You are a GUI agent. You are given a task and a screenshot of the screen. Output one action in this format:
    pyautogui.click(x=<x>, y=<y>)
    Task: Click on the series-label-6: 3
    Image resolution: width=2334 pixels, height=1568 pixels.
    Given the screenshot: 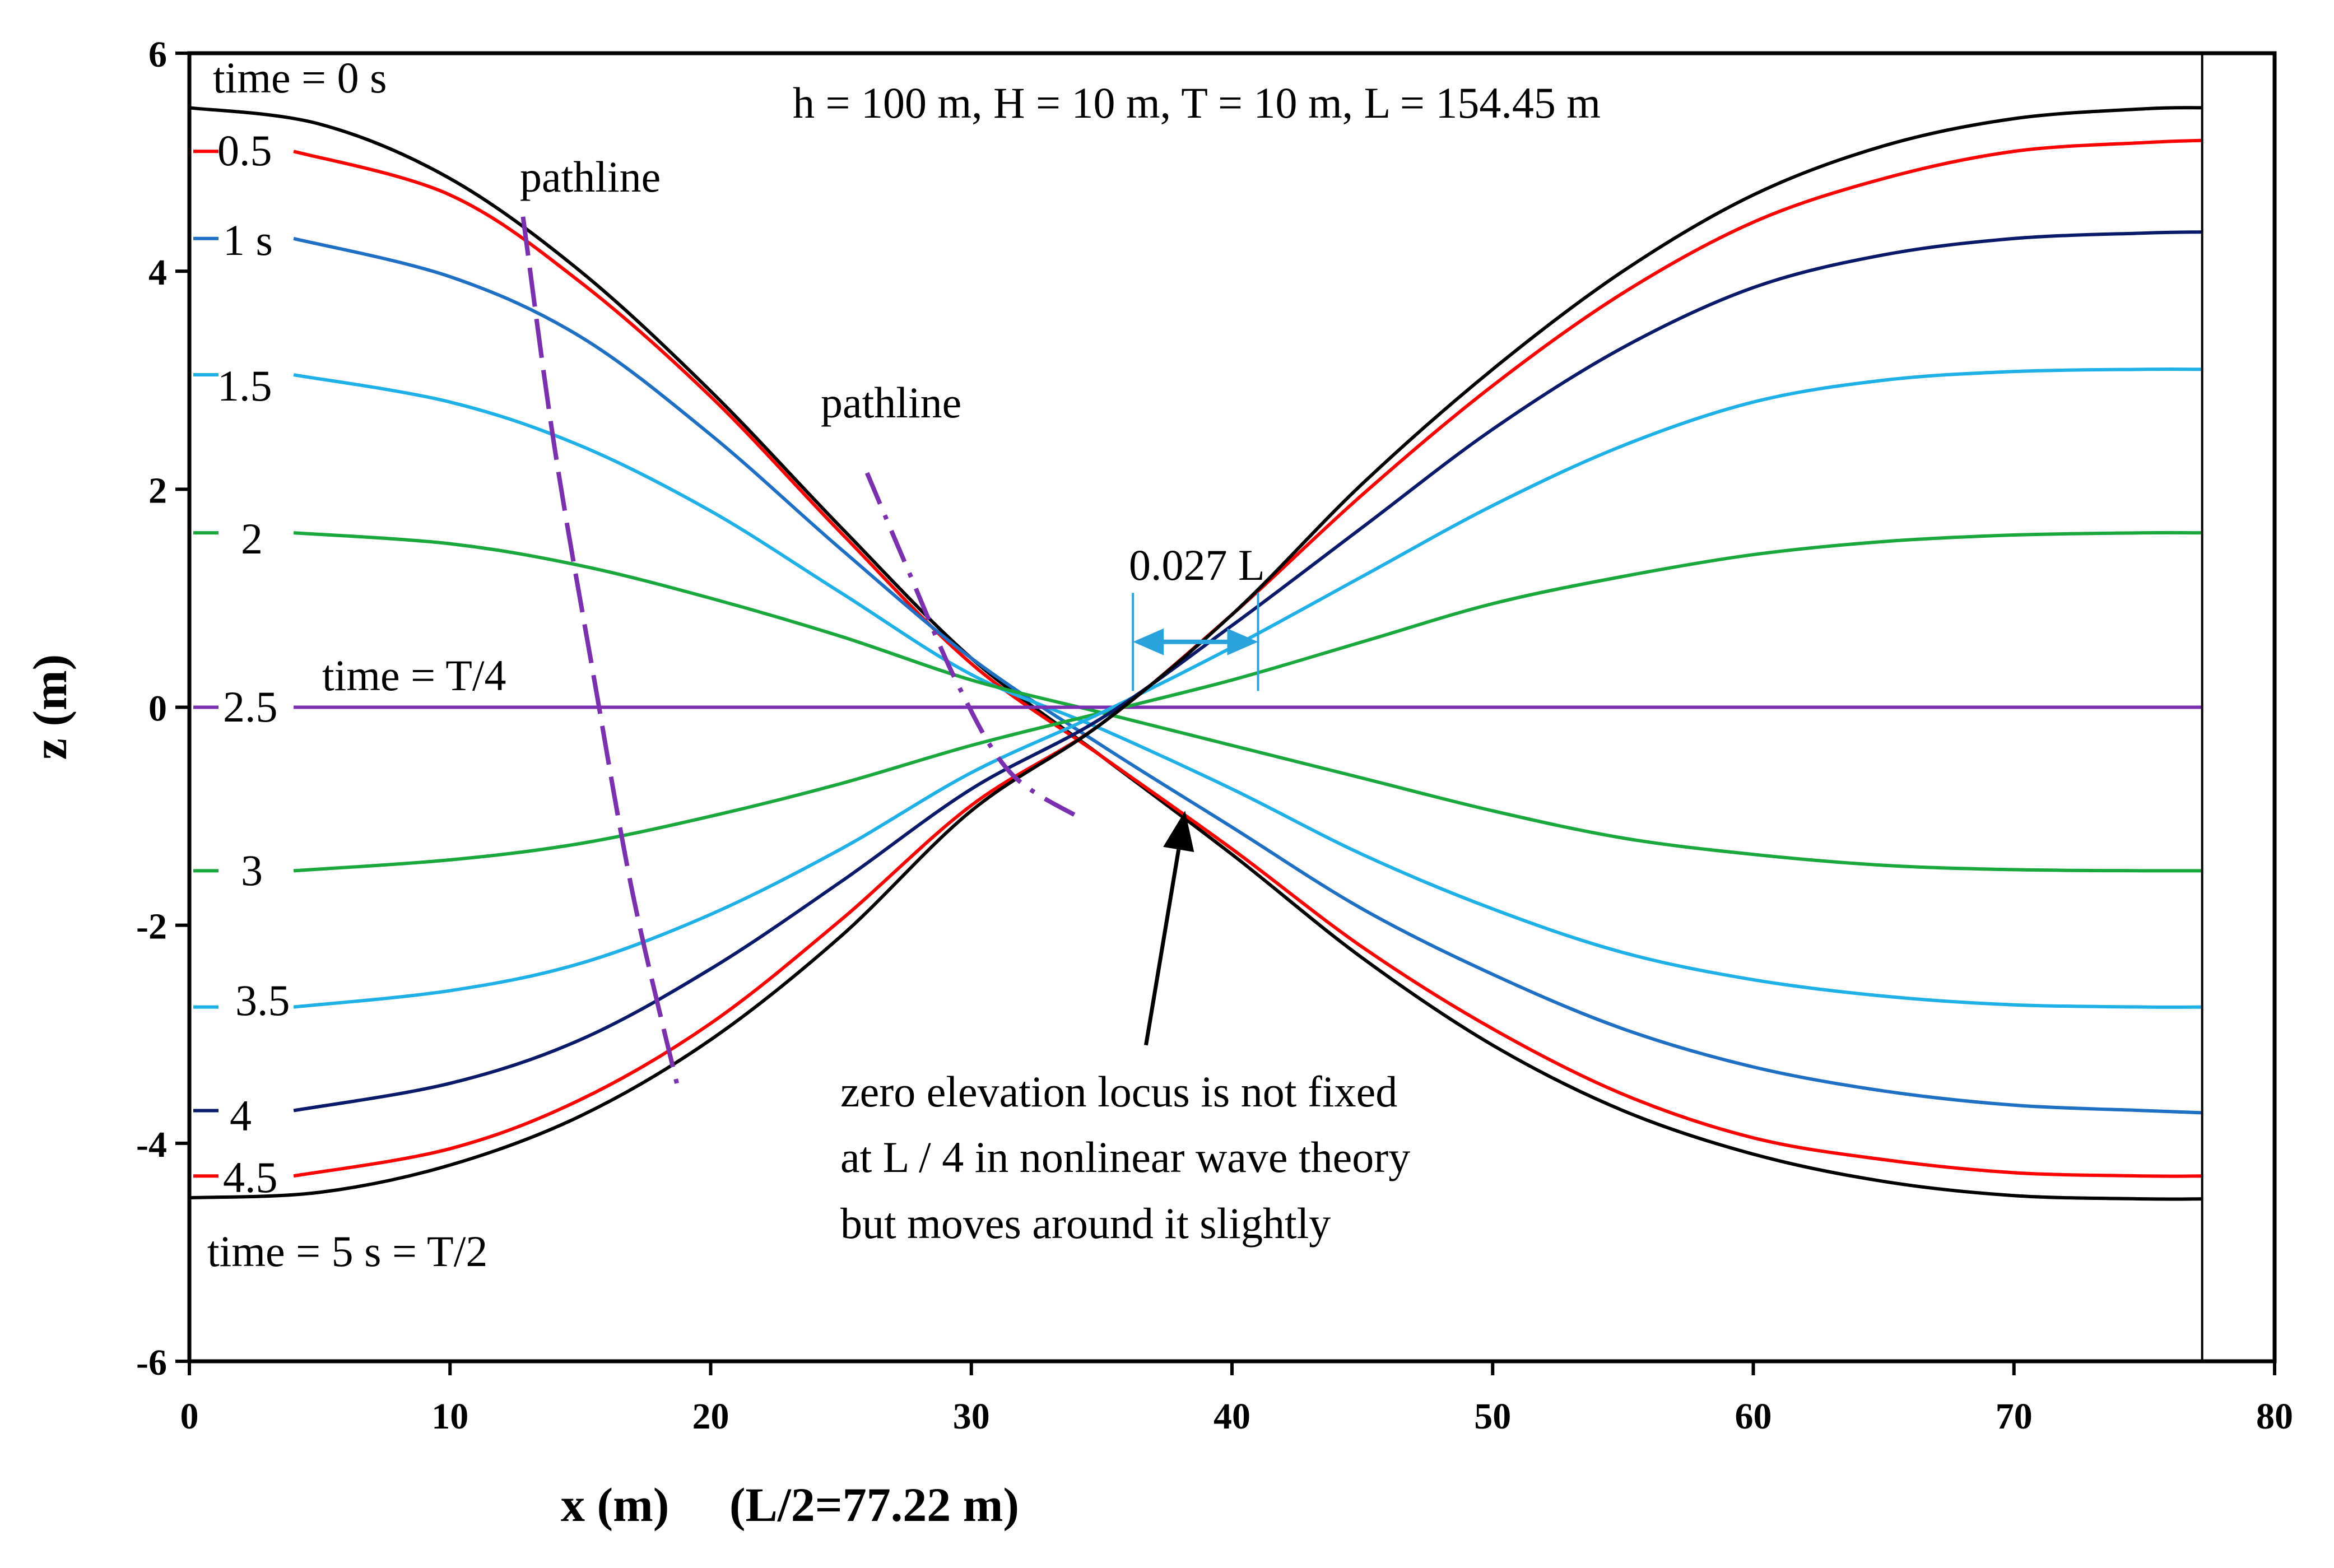 What is the action you would take?
    pyautogui.click(x=252, y=871)
    